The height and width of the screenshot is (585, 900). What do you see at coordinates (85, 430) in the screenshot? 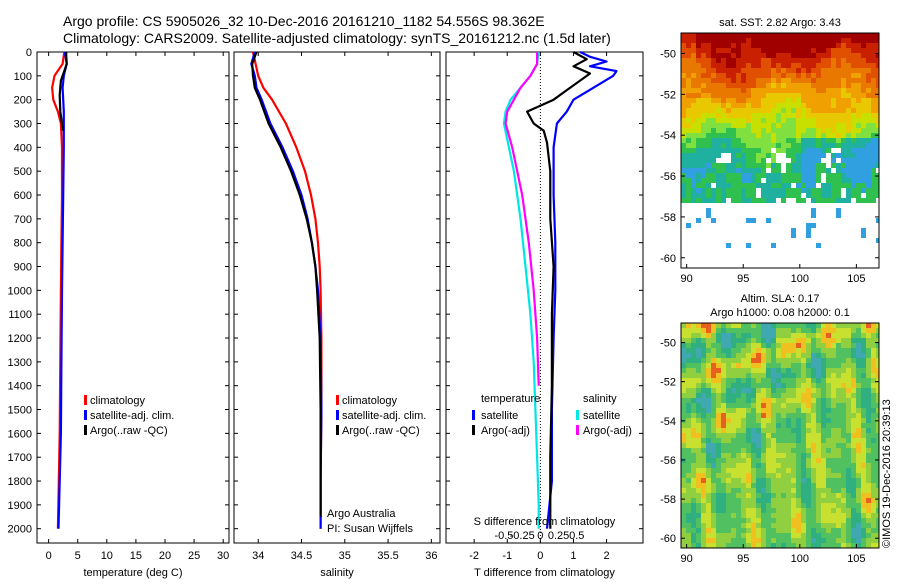
I see `legend-swatch` at bounding box center [85, 430].